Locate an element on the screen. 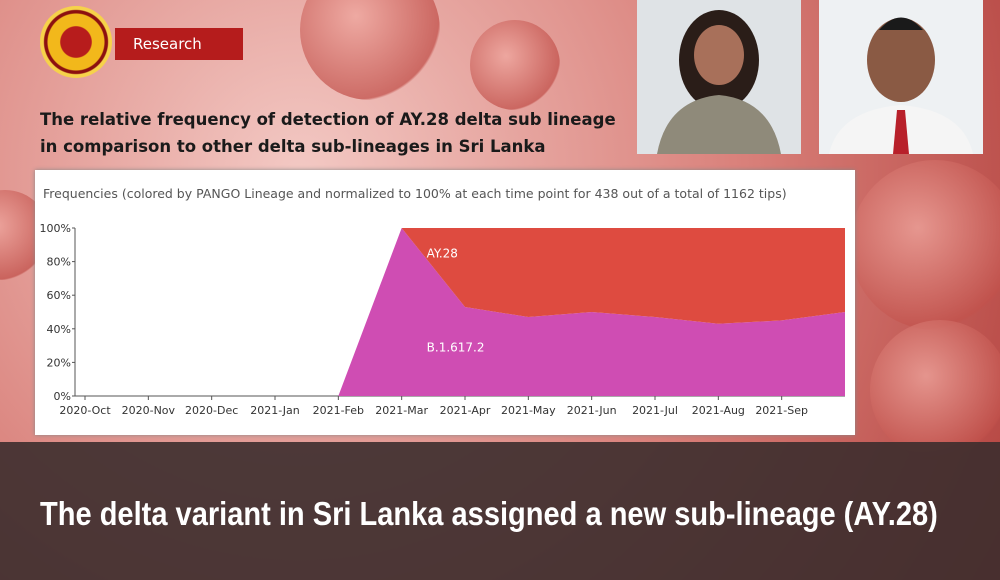 The image size is (1000, 580). x-tick-label: 2021-Sep is located at coordinates (781, 410).